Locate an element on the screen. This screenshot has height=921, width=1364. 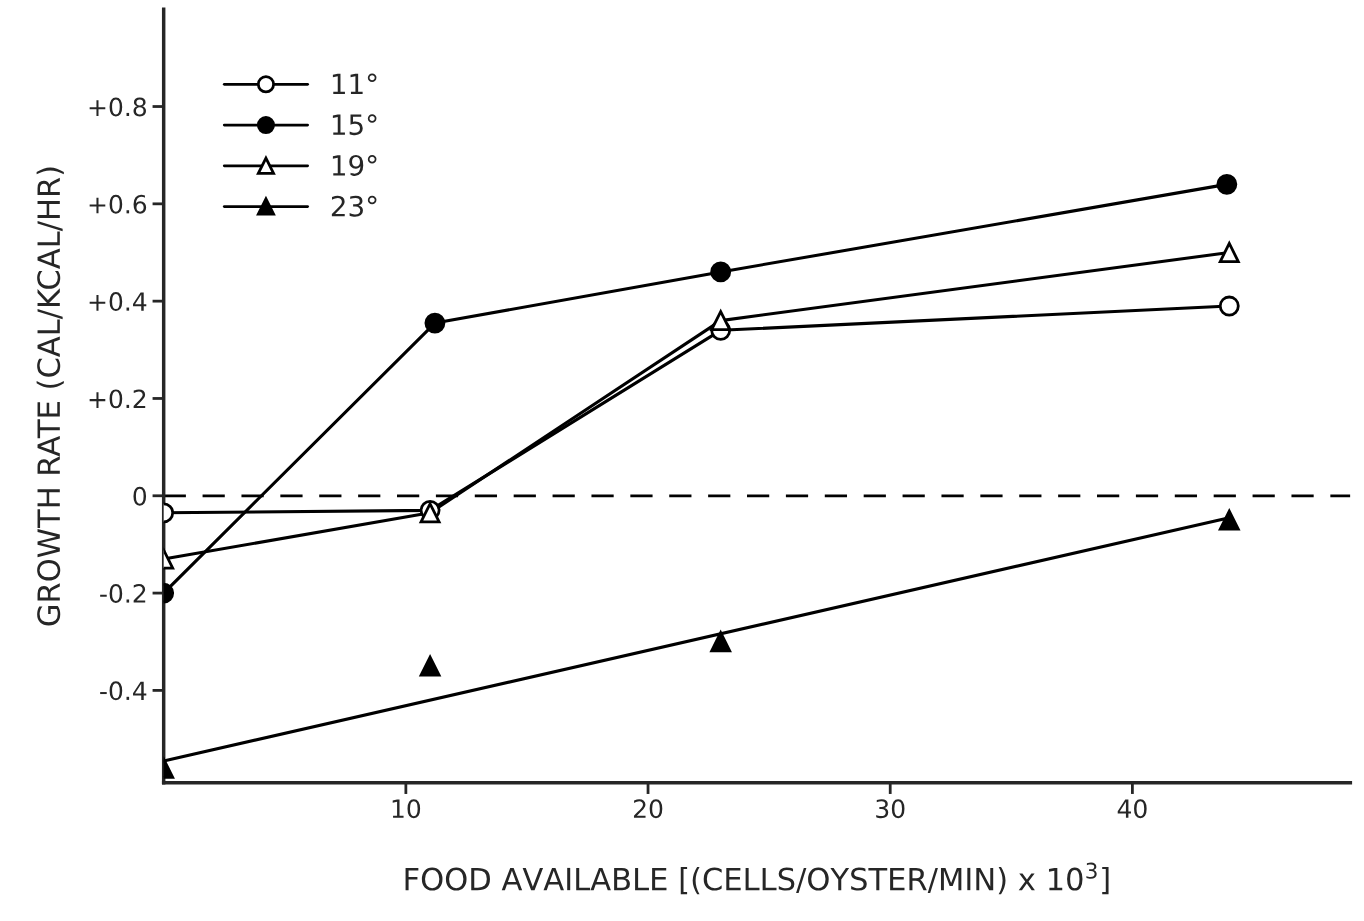
y-tick-label: 0 is located at coordinates (140, 496).